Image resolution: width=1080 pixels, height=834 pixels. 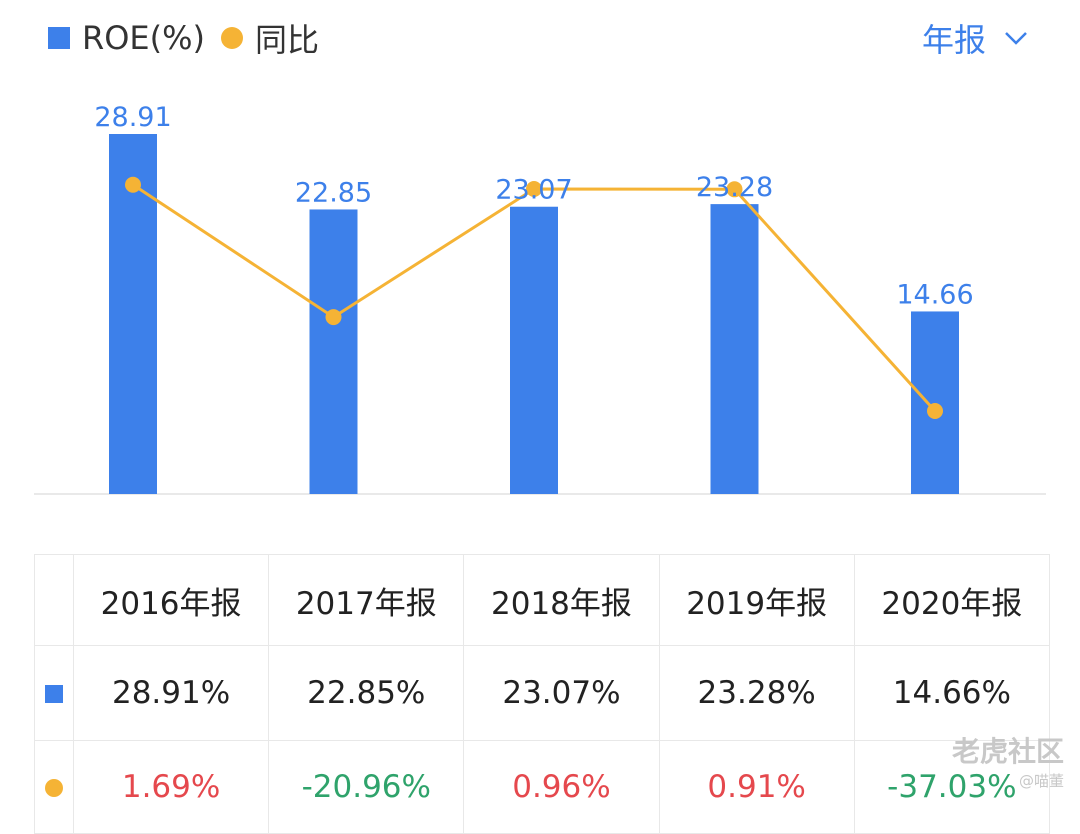 I want to click on watermark: 老虎社区 @喵董, so click(x=1008, y=760).